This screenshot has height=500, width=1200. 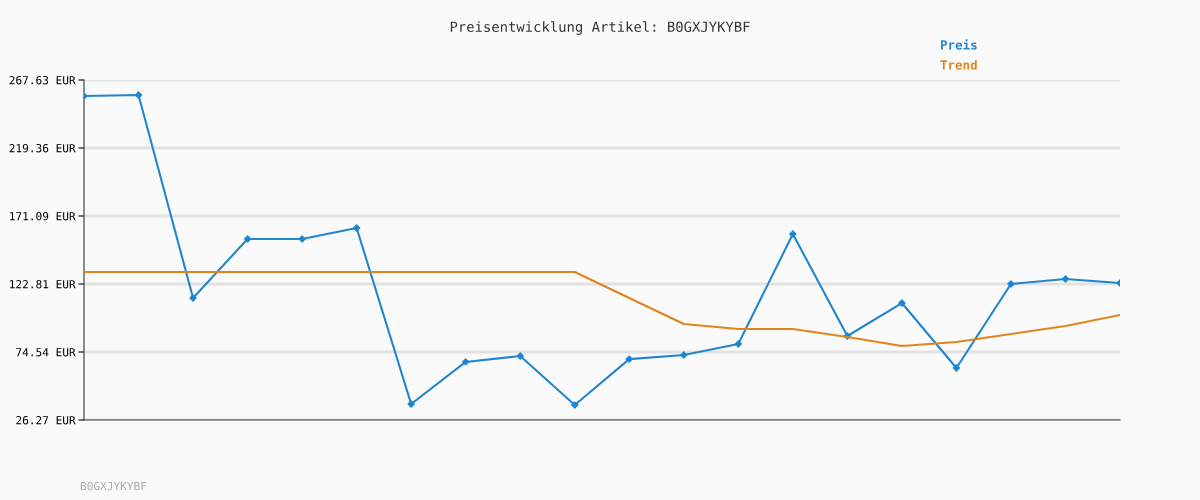 I want to click on text: Trend, so click(x=958, y=64).